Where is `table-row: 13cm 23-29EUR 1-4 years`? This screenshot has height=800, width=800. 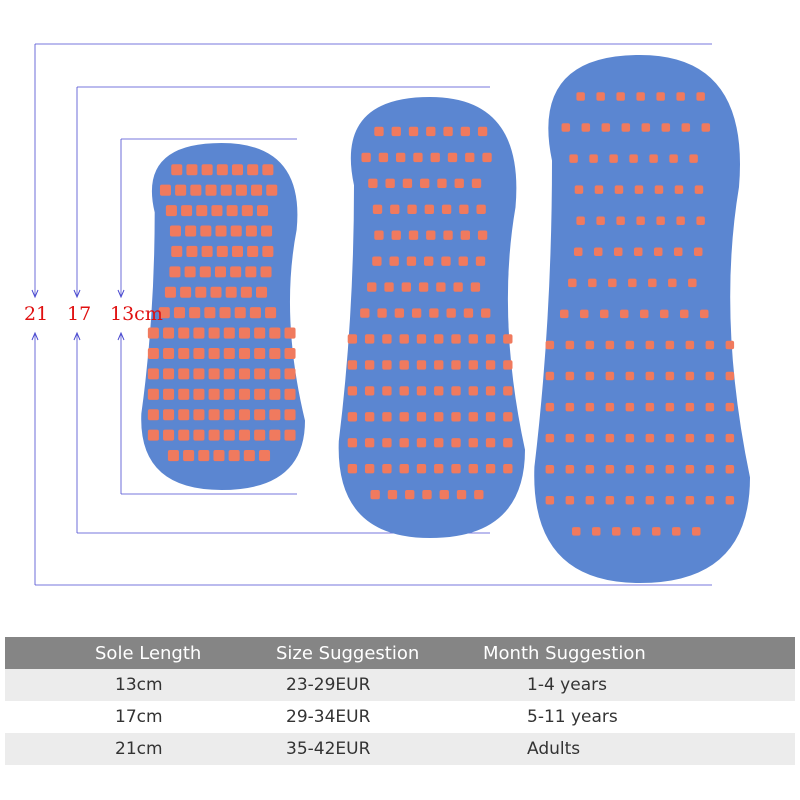 table-row: 13cm 23-29EUR 1-4 years is located at coordinates (400, 685).